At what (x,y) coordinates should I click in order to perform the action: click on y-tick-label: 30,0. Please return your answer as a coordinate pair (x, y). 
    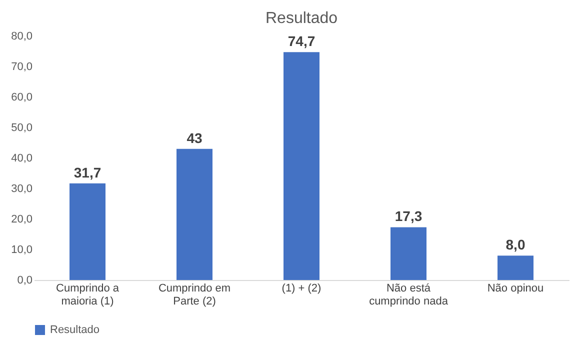
    Looking at the image, I should click on (21, 189).